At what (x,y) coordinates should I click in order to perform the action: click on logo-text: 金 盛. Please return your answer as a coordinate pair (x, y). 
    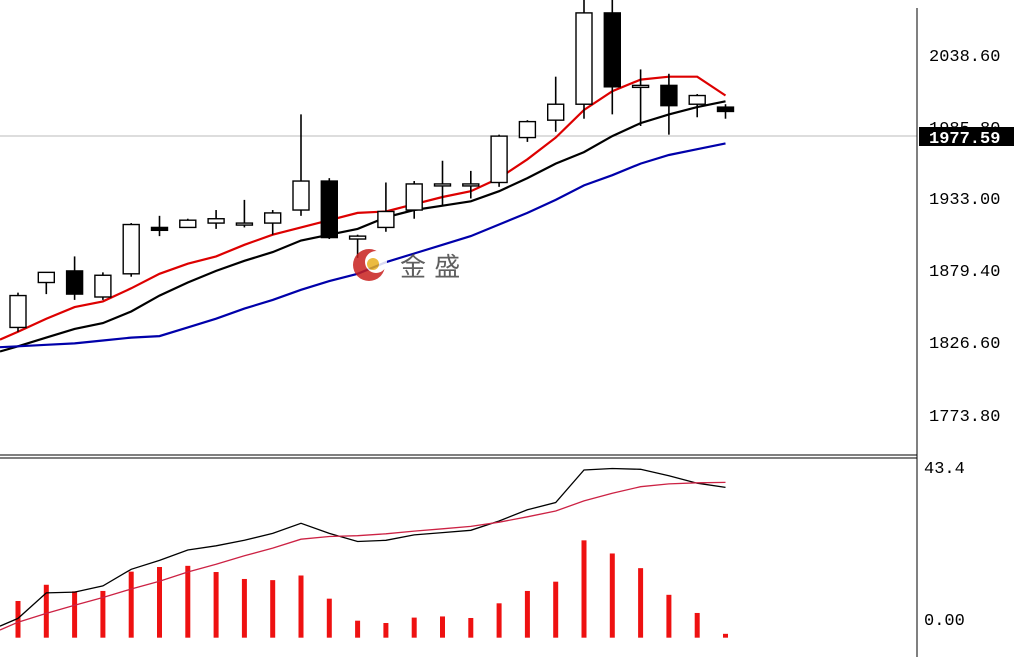
    Looking at the image, I should click on (430, 268).